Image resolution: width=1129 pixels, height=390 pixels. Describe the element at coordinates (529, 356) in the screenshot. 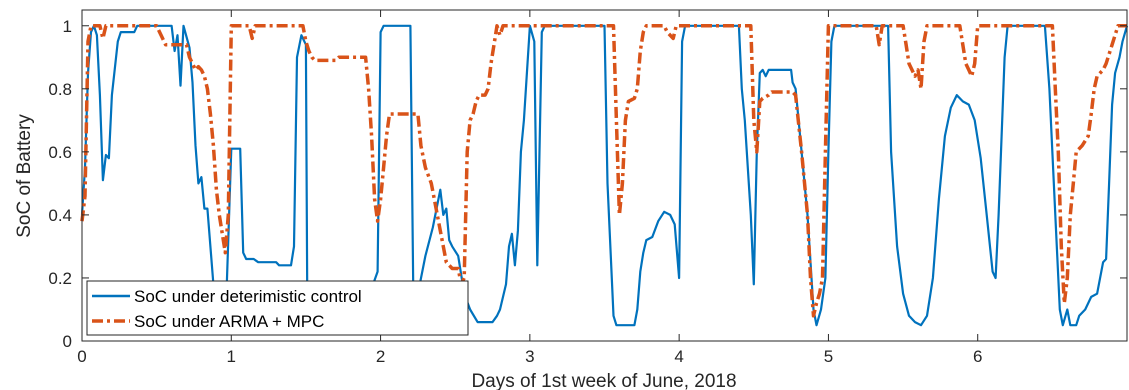

I see `x-tick-label: 3` at that location.